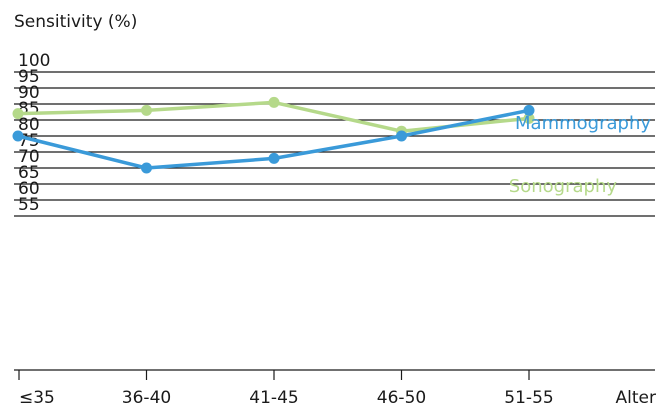 The height and width of the screenshot is (408, 670). What do you see at coordinates (146, 398) in the screenshot?
I see `x-tick-label-1: 36-40` at bounding box center [146, 398].